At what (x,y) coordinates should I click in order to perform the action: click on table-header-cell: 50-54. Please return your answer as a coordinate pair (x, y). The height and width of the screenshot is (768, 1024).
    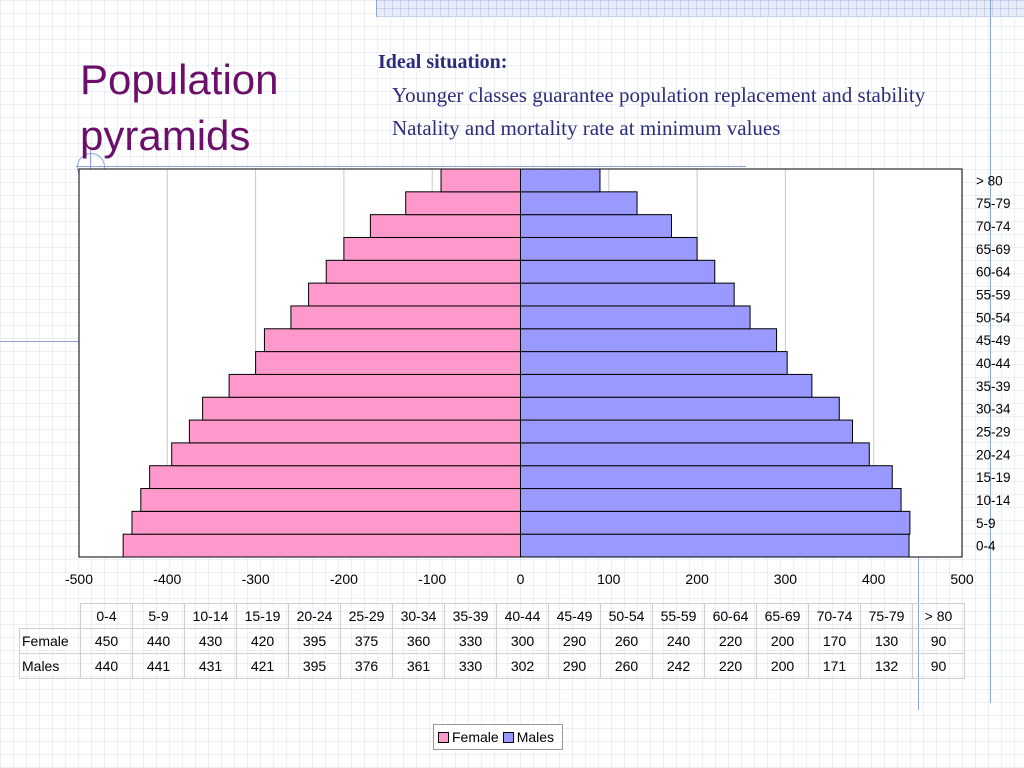
    Looking at the image, I should click on (626, 616).